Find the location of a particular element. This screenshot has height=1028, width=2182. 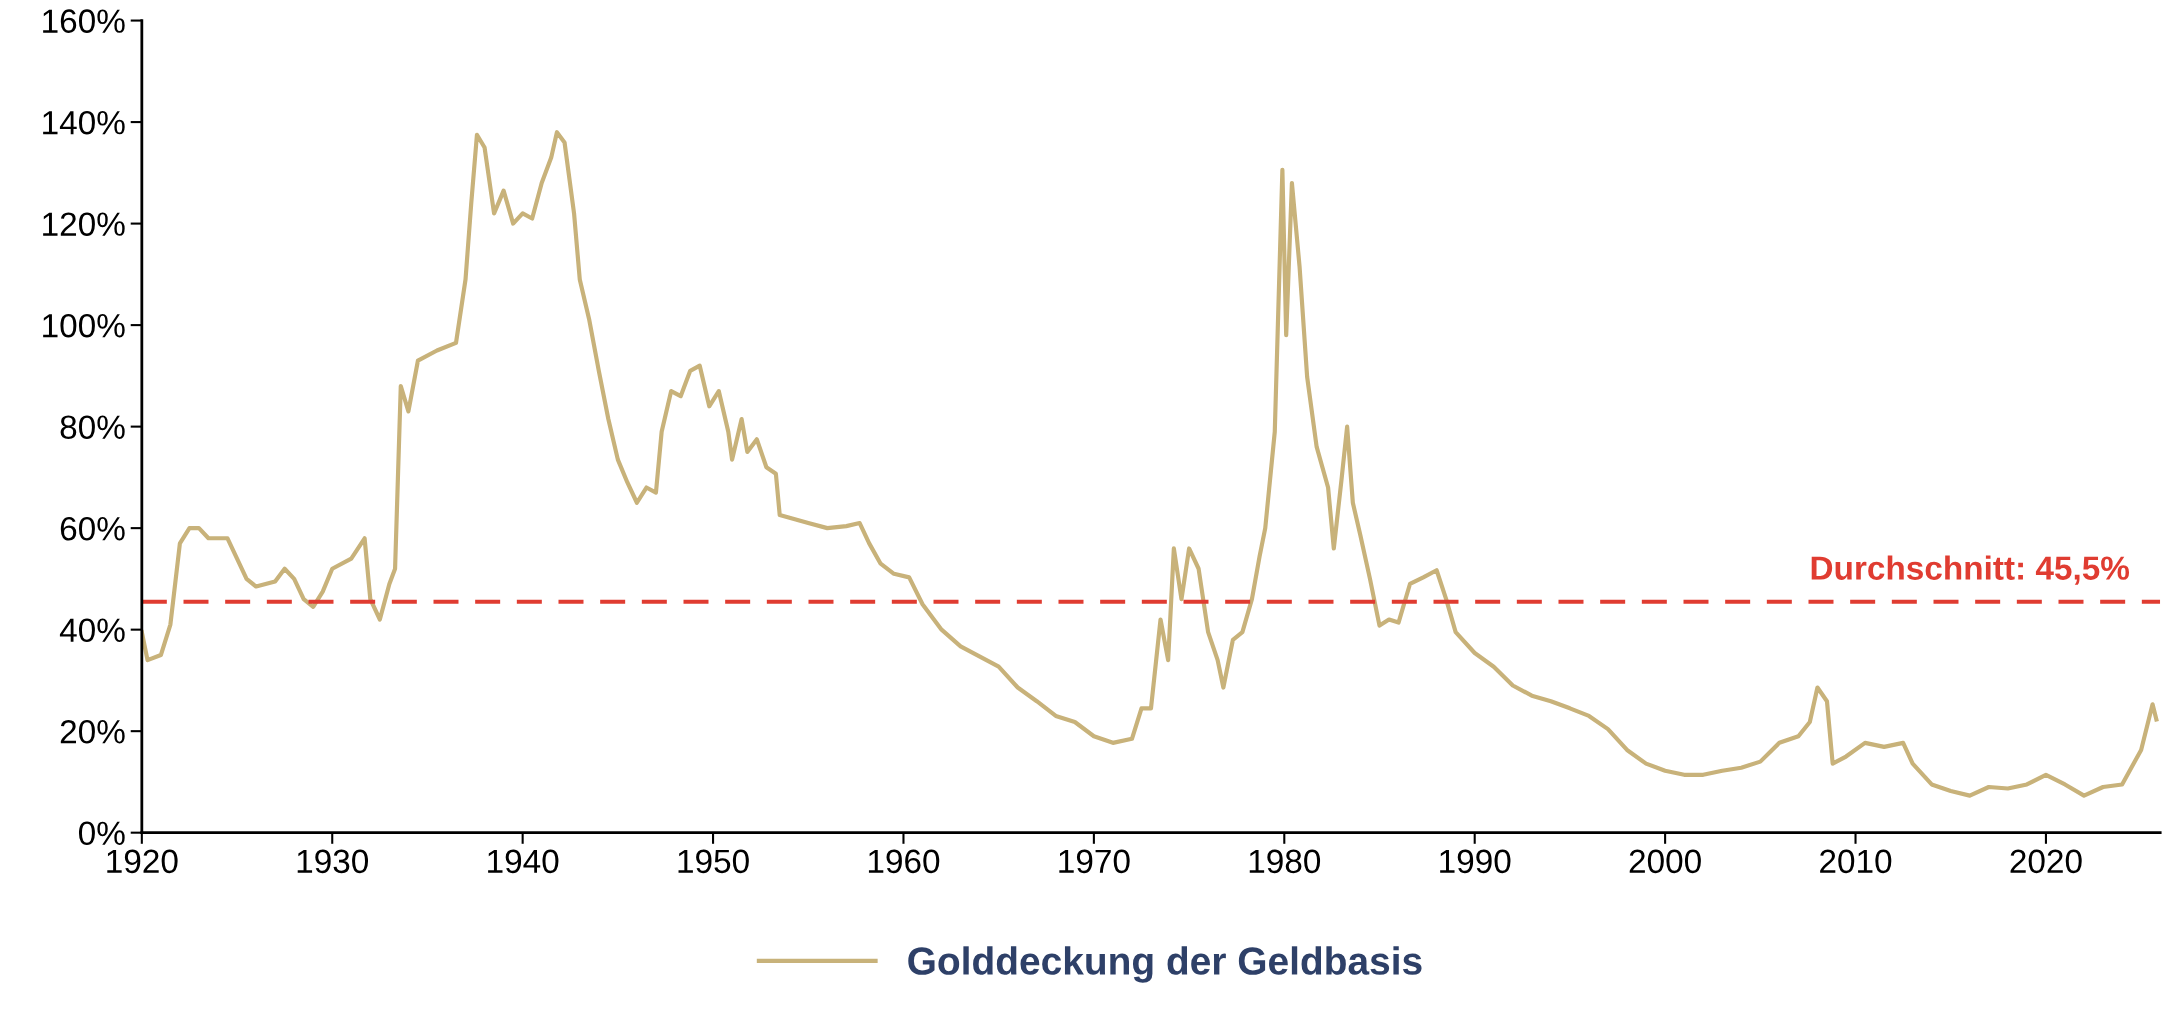

x-tick-label: 1950 is located at coordinates (713, 861).